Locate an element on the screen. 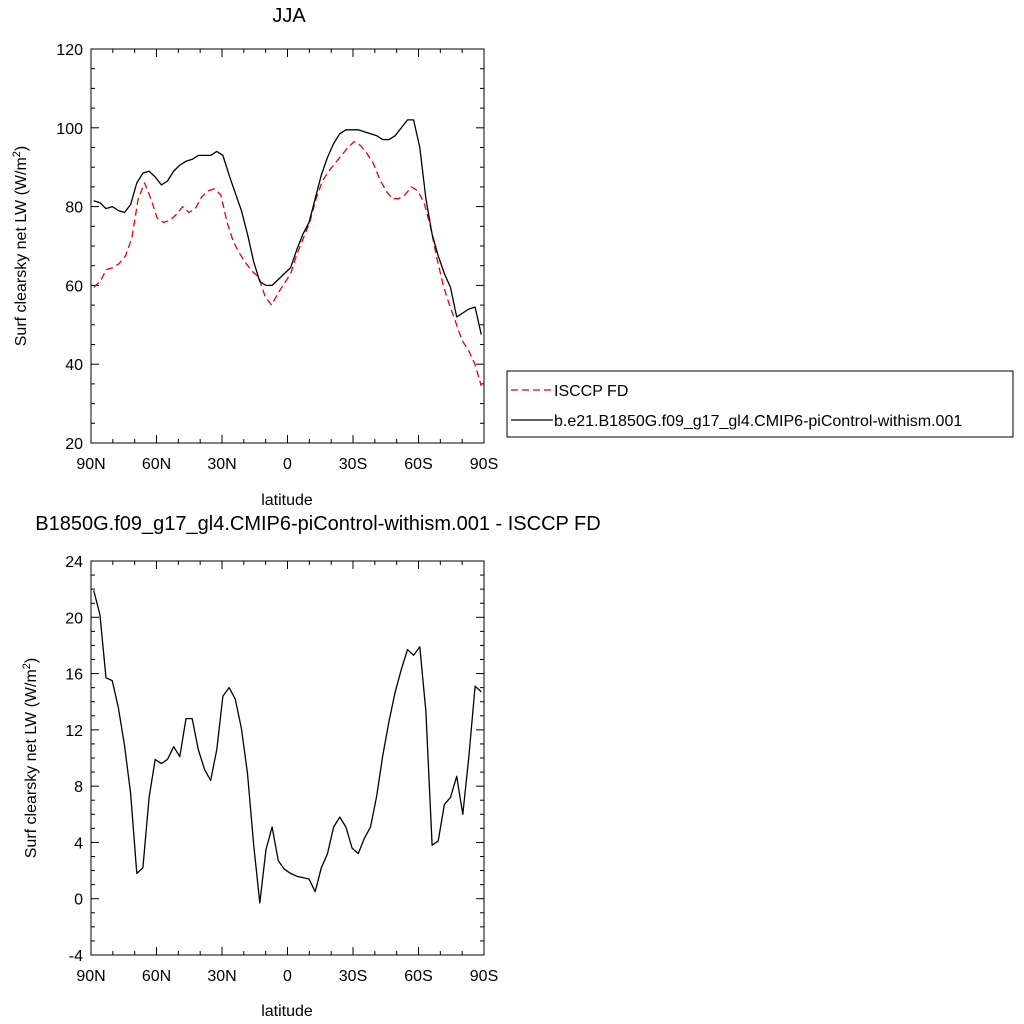 This screenshot has height=1024, width=1024. top-series-group is located at coordinates (287, 253).